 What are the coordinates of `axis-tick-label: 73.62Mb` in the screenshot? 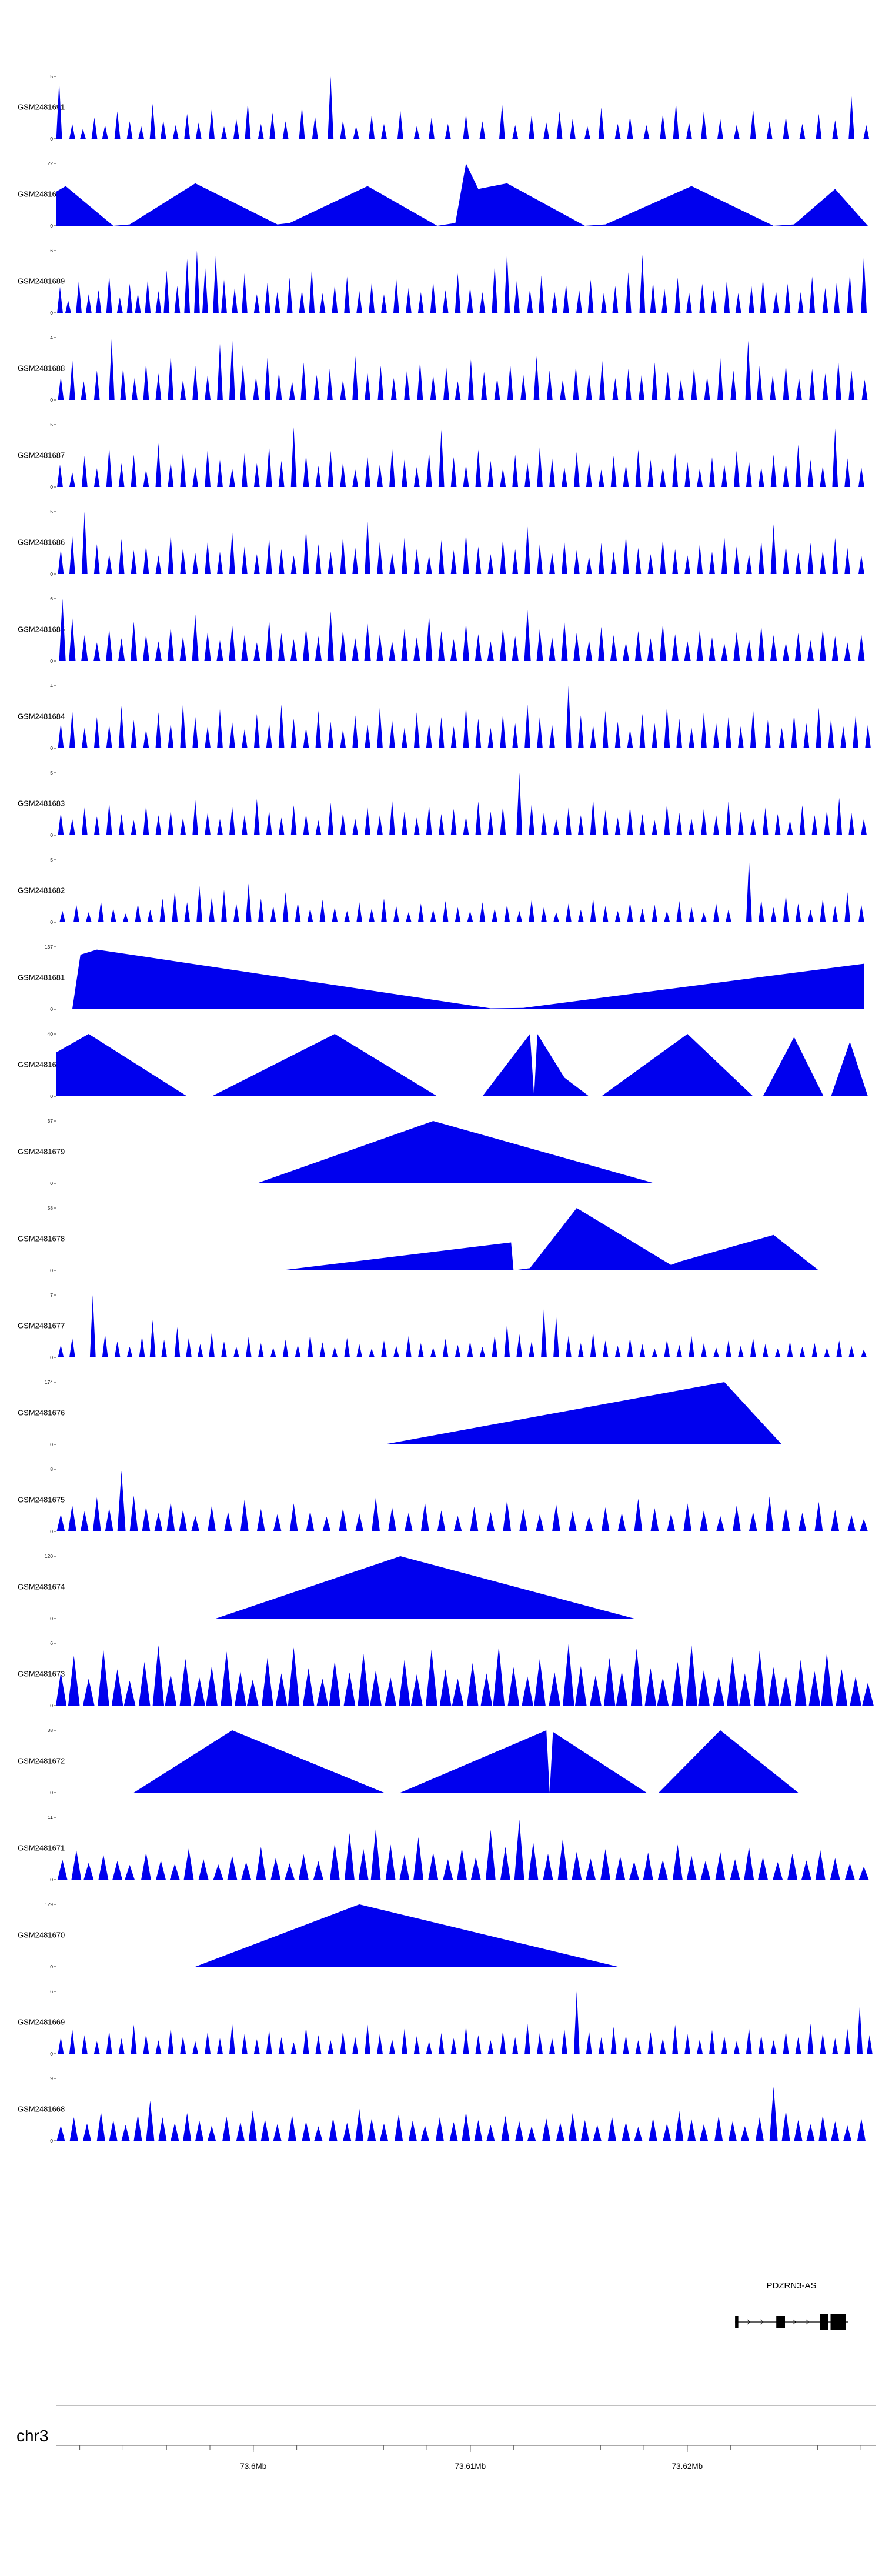 It's located at (687, 2466).